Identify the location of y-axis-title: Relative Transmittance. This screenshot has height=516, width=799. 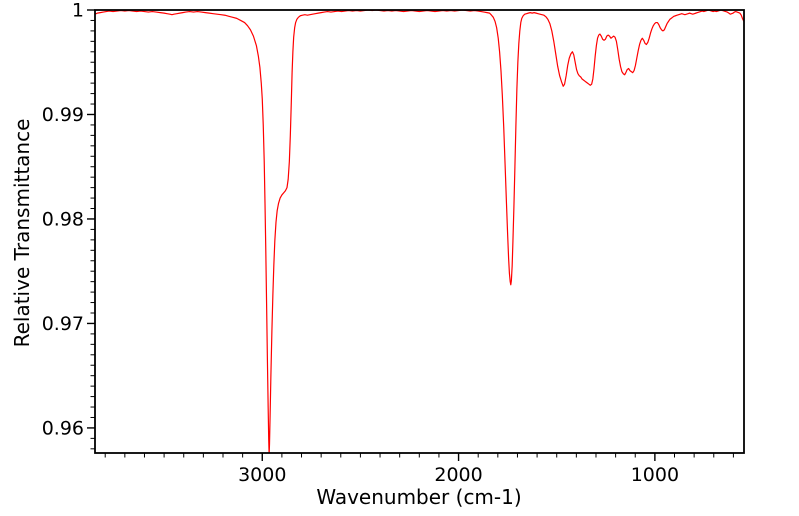
(22, 233).